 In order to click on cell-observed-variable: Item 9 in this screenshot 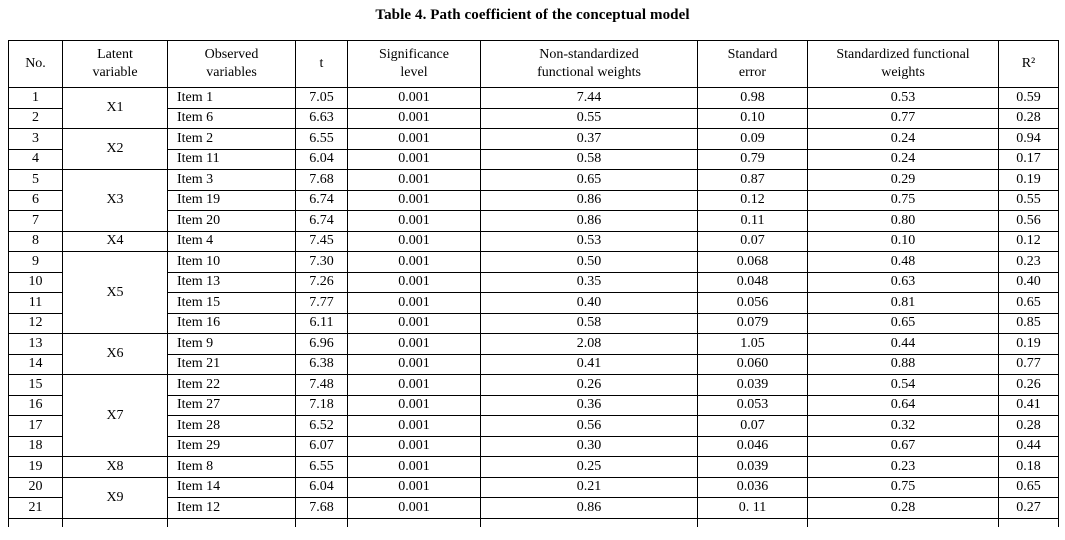, I will do `click(231, 344)`.